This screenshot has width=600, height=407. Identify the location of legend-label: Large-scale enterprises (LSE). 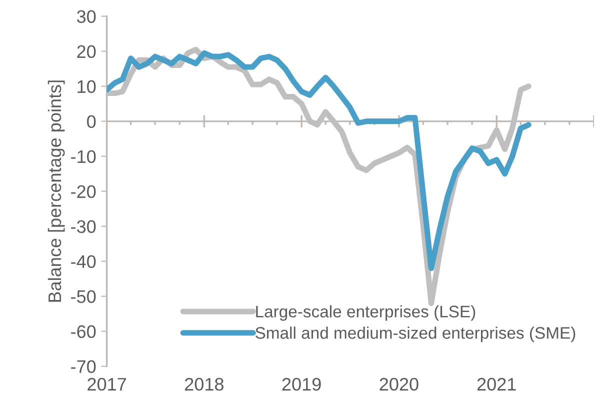
(366, 313).